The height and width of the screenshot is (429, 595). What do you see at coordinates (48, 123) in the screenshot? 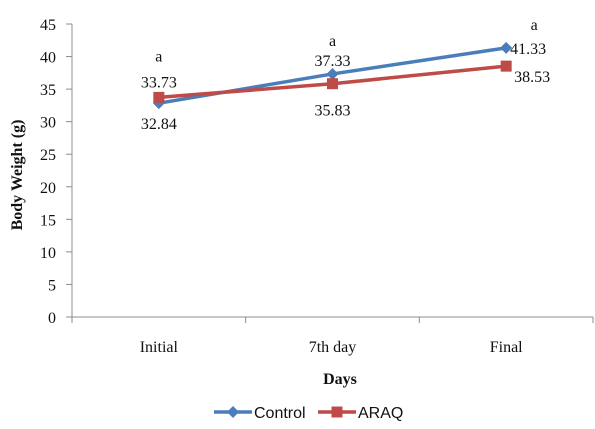
I see `y-tick-label: 30` at bounding box center [48, 123].